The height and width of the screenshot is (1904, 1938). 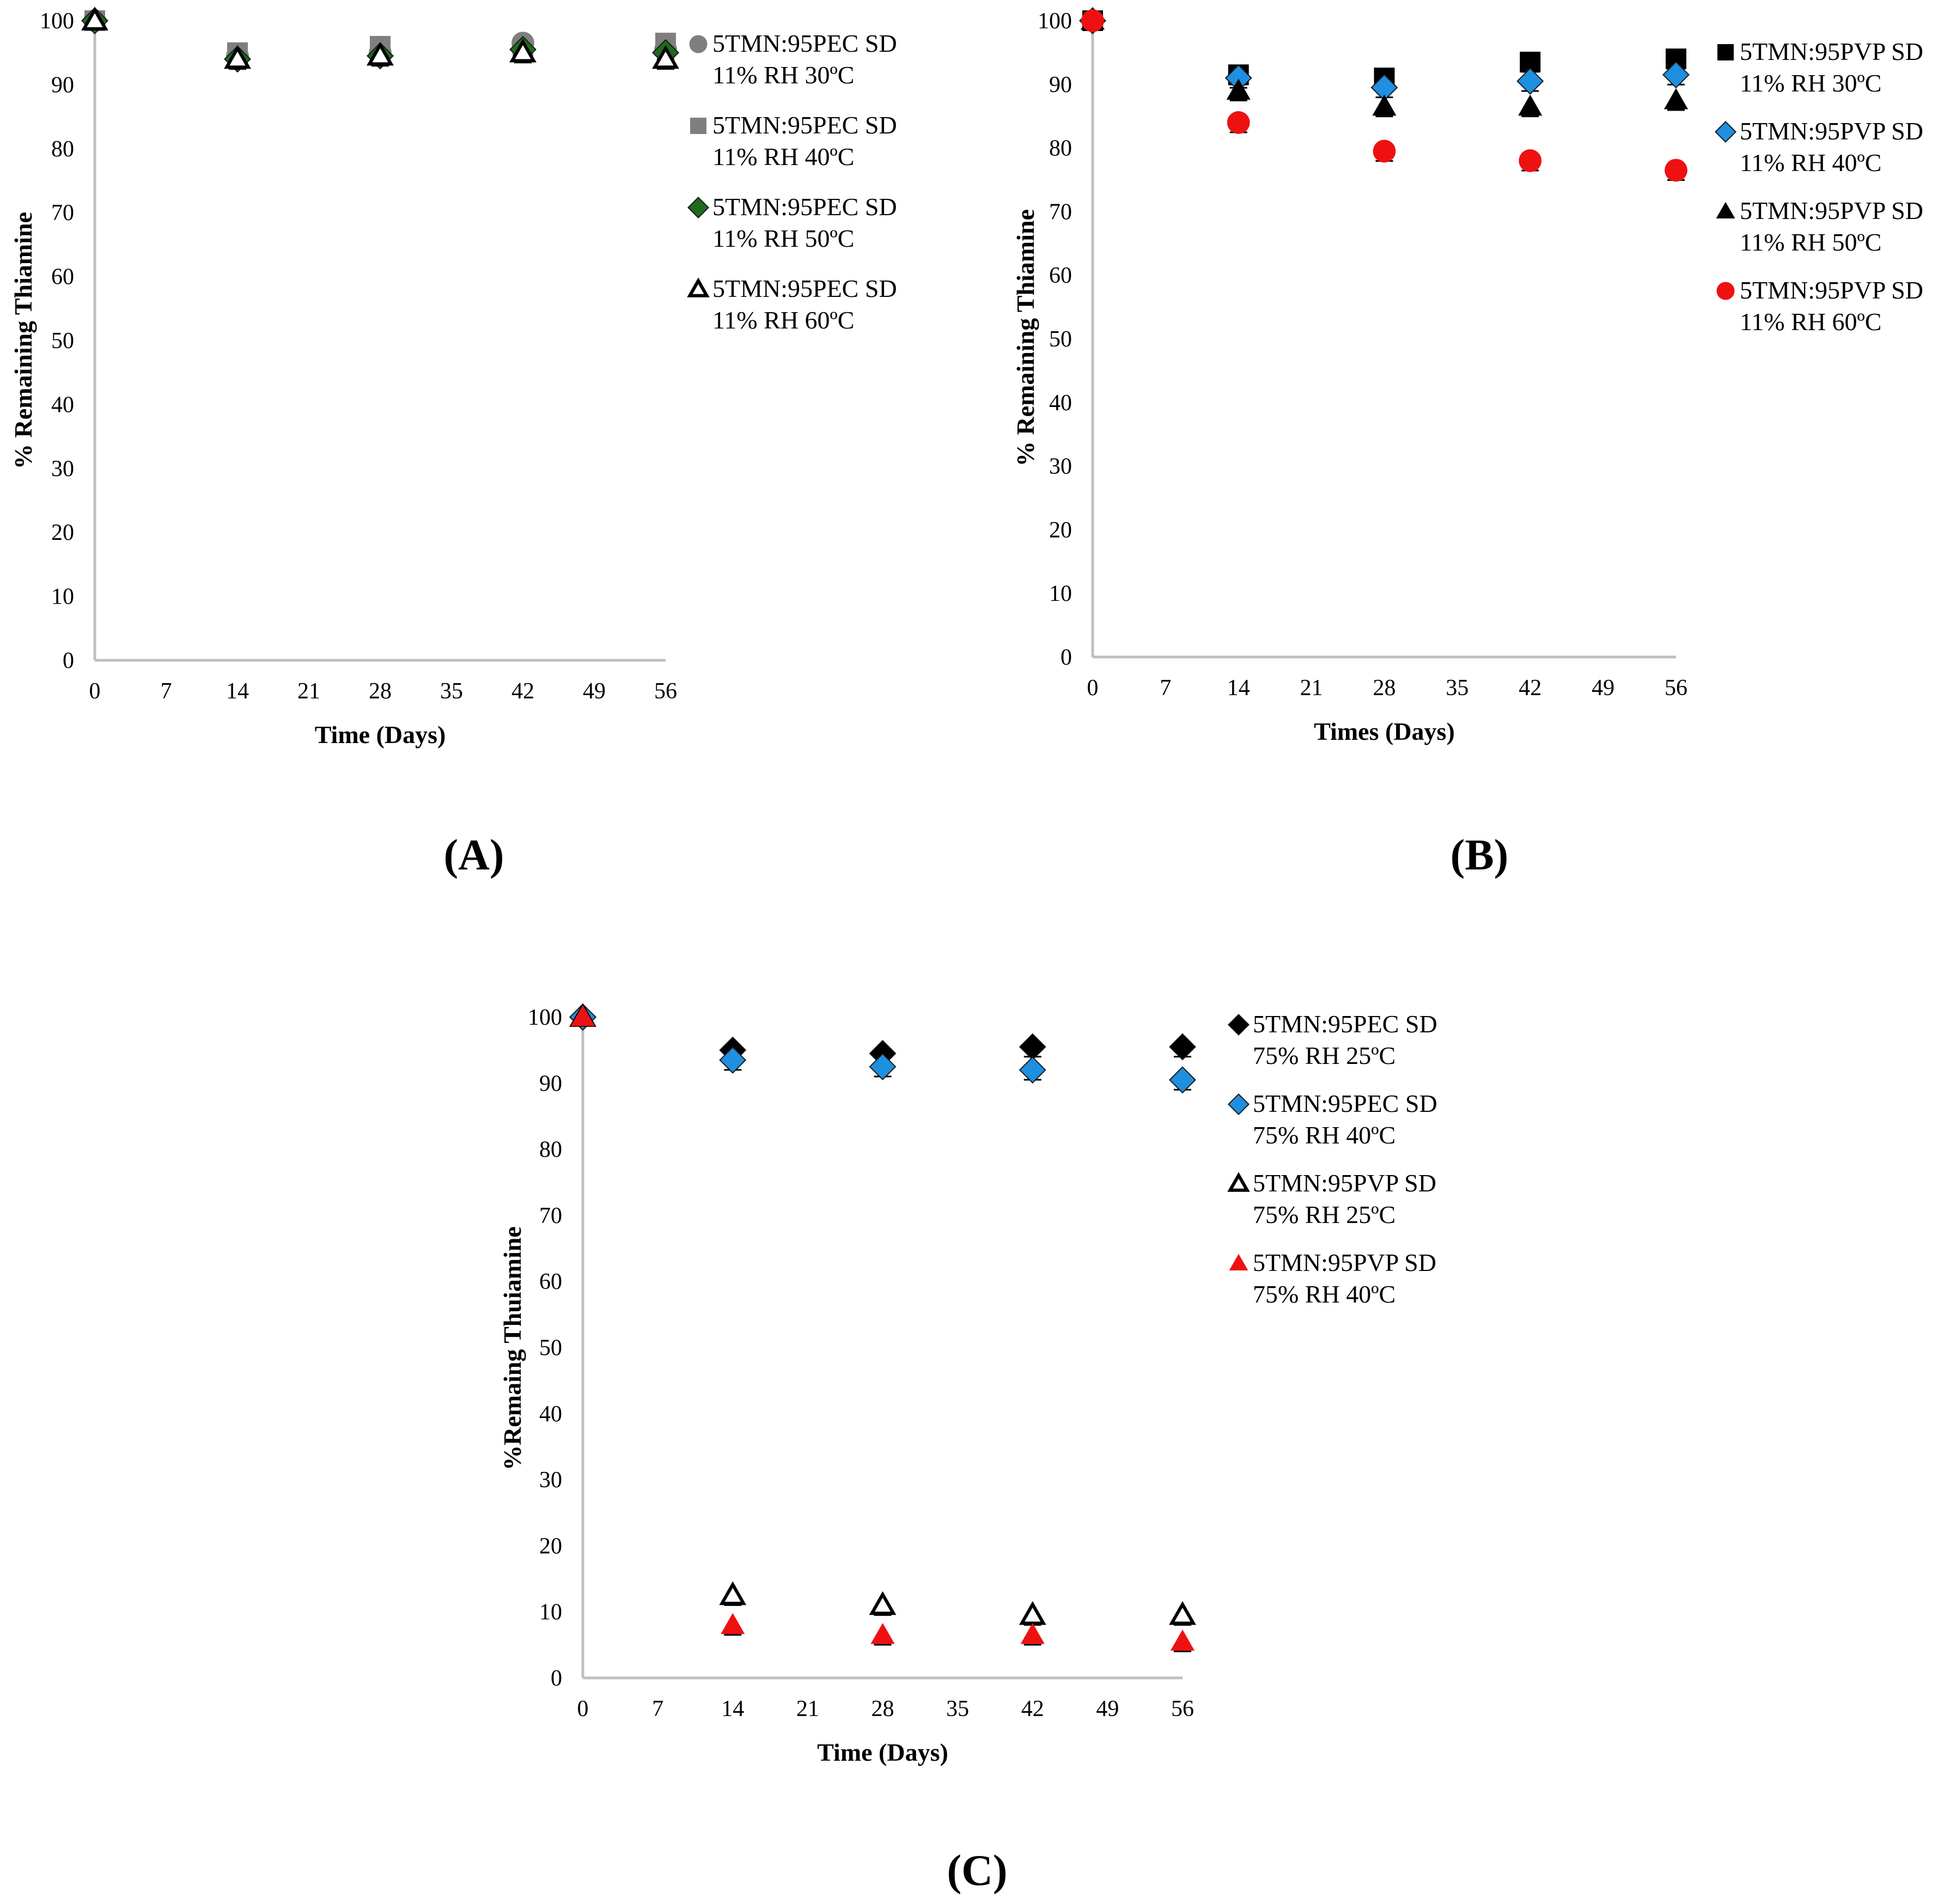 I want to click on x-axis-title: Times (Days), so click(x=1384, y=731).